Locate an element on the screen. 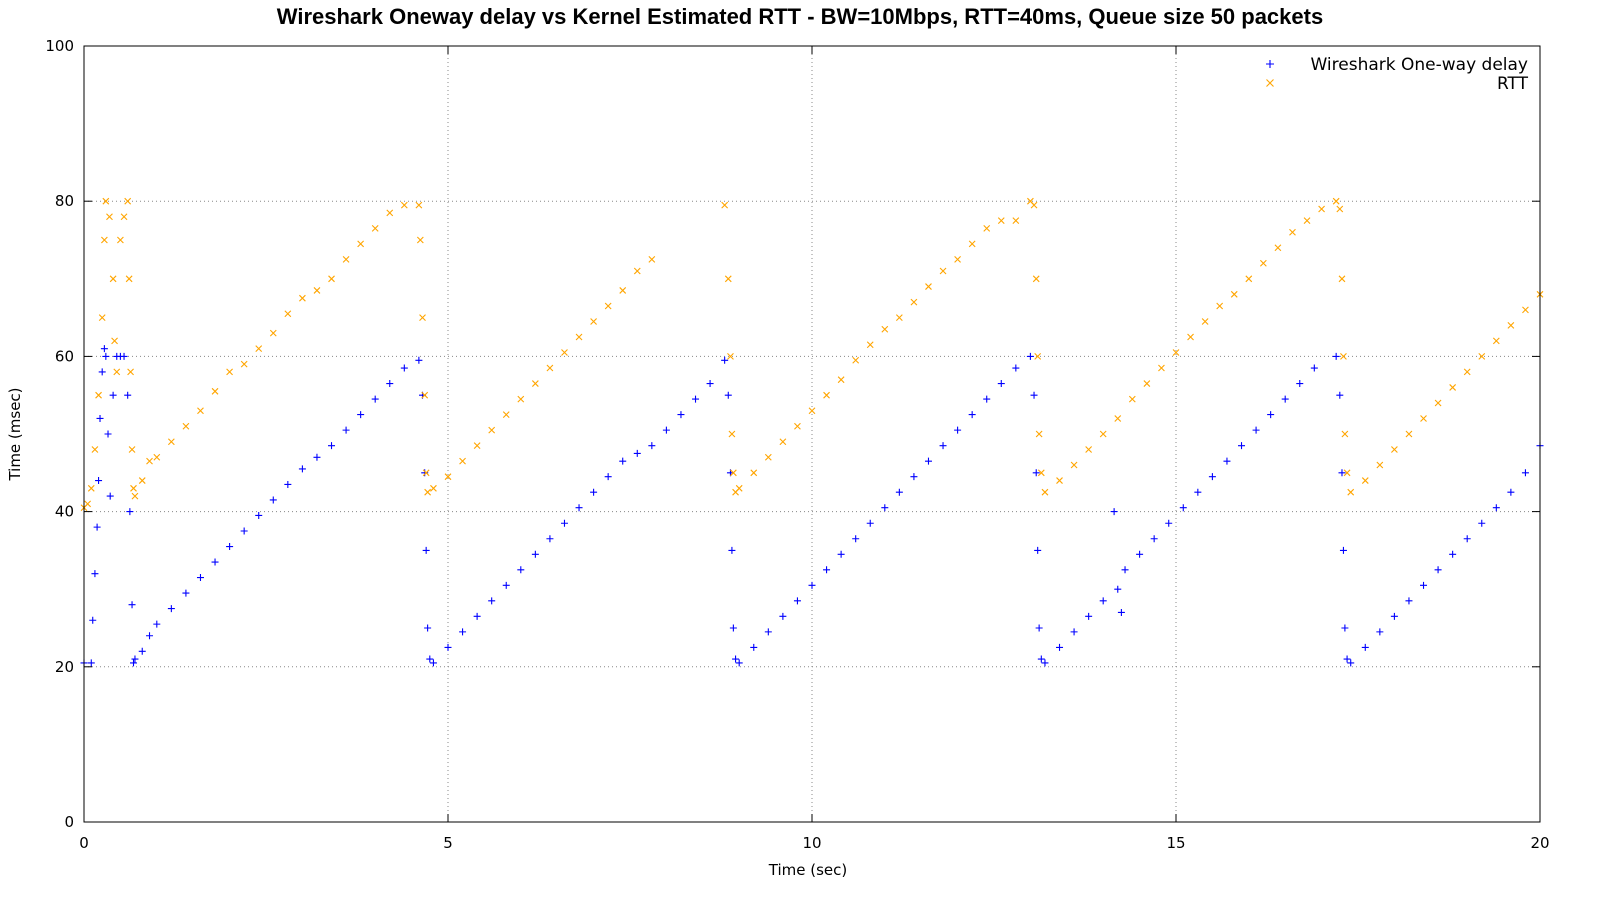 The height and width of the screenshot is (904, 1600). x-tick-label: 10 is located at coordinates (811, 843).